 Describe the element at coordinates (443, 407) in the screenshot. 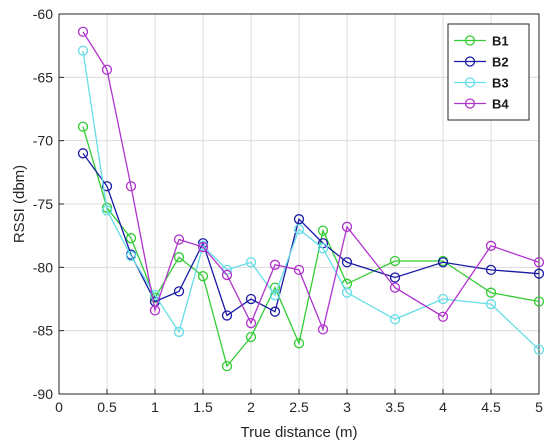

I see `x-tick-label: 4` at that location.